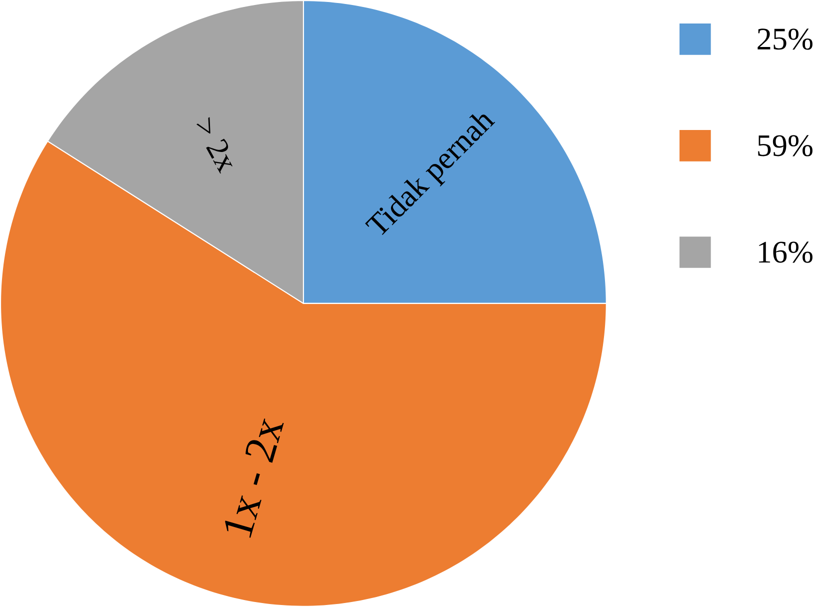 The height and width of the screenshot is (607, 817). Describe the element at coordinates (785, 39) in the screenshot. I see `legend-label: 25%` at that location.